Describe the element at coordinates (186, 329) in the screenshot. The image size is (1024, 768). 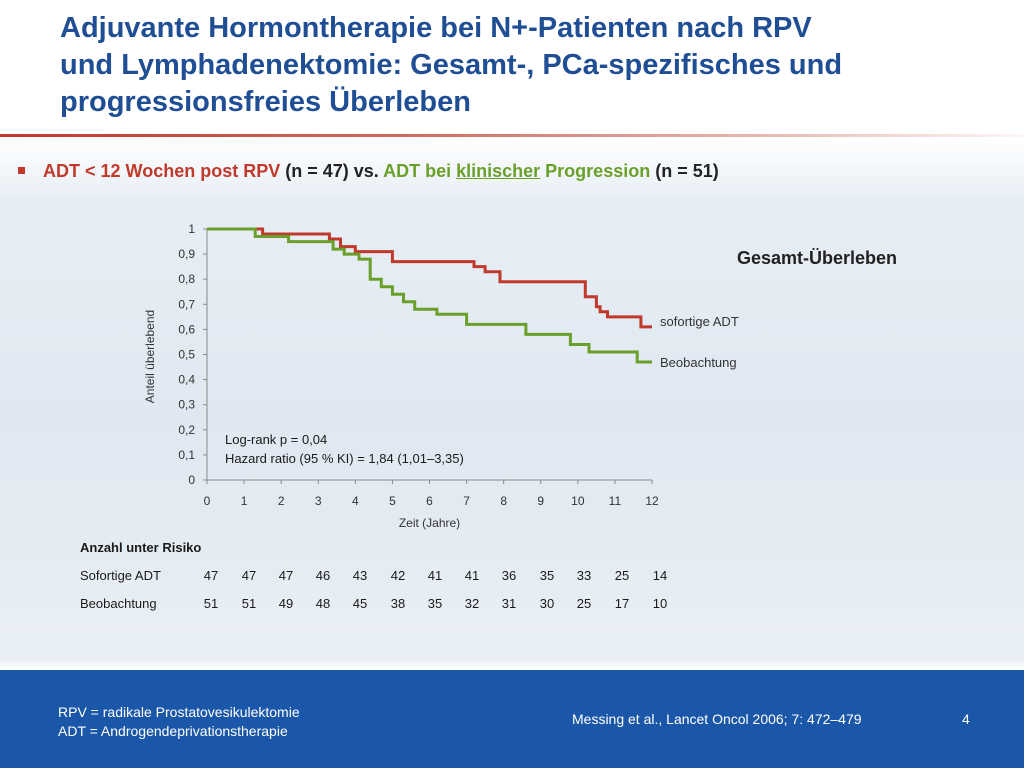
I see `y-tick-label: 0,6` at that location.